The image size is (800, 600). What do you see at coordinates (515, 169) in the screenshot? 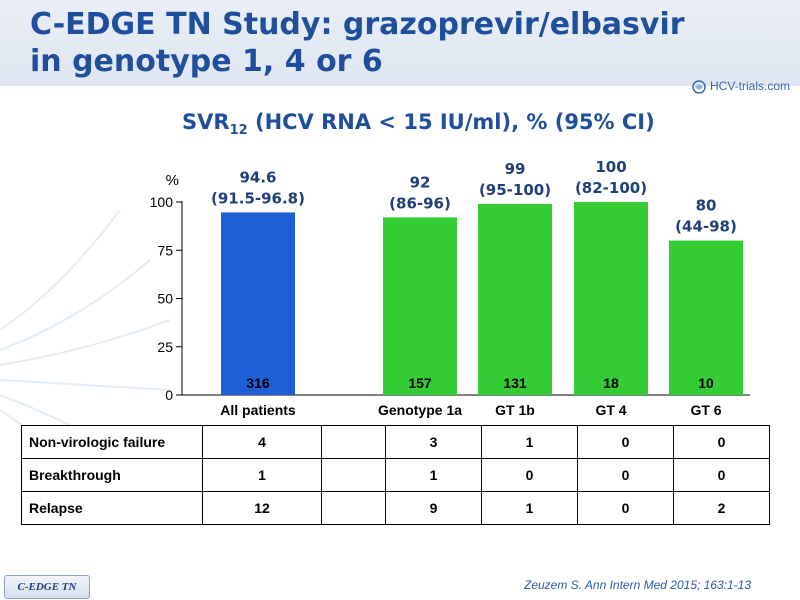
I see `data-label: 99` at bounding box center [515, 169].